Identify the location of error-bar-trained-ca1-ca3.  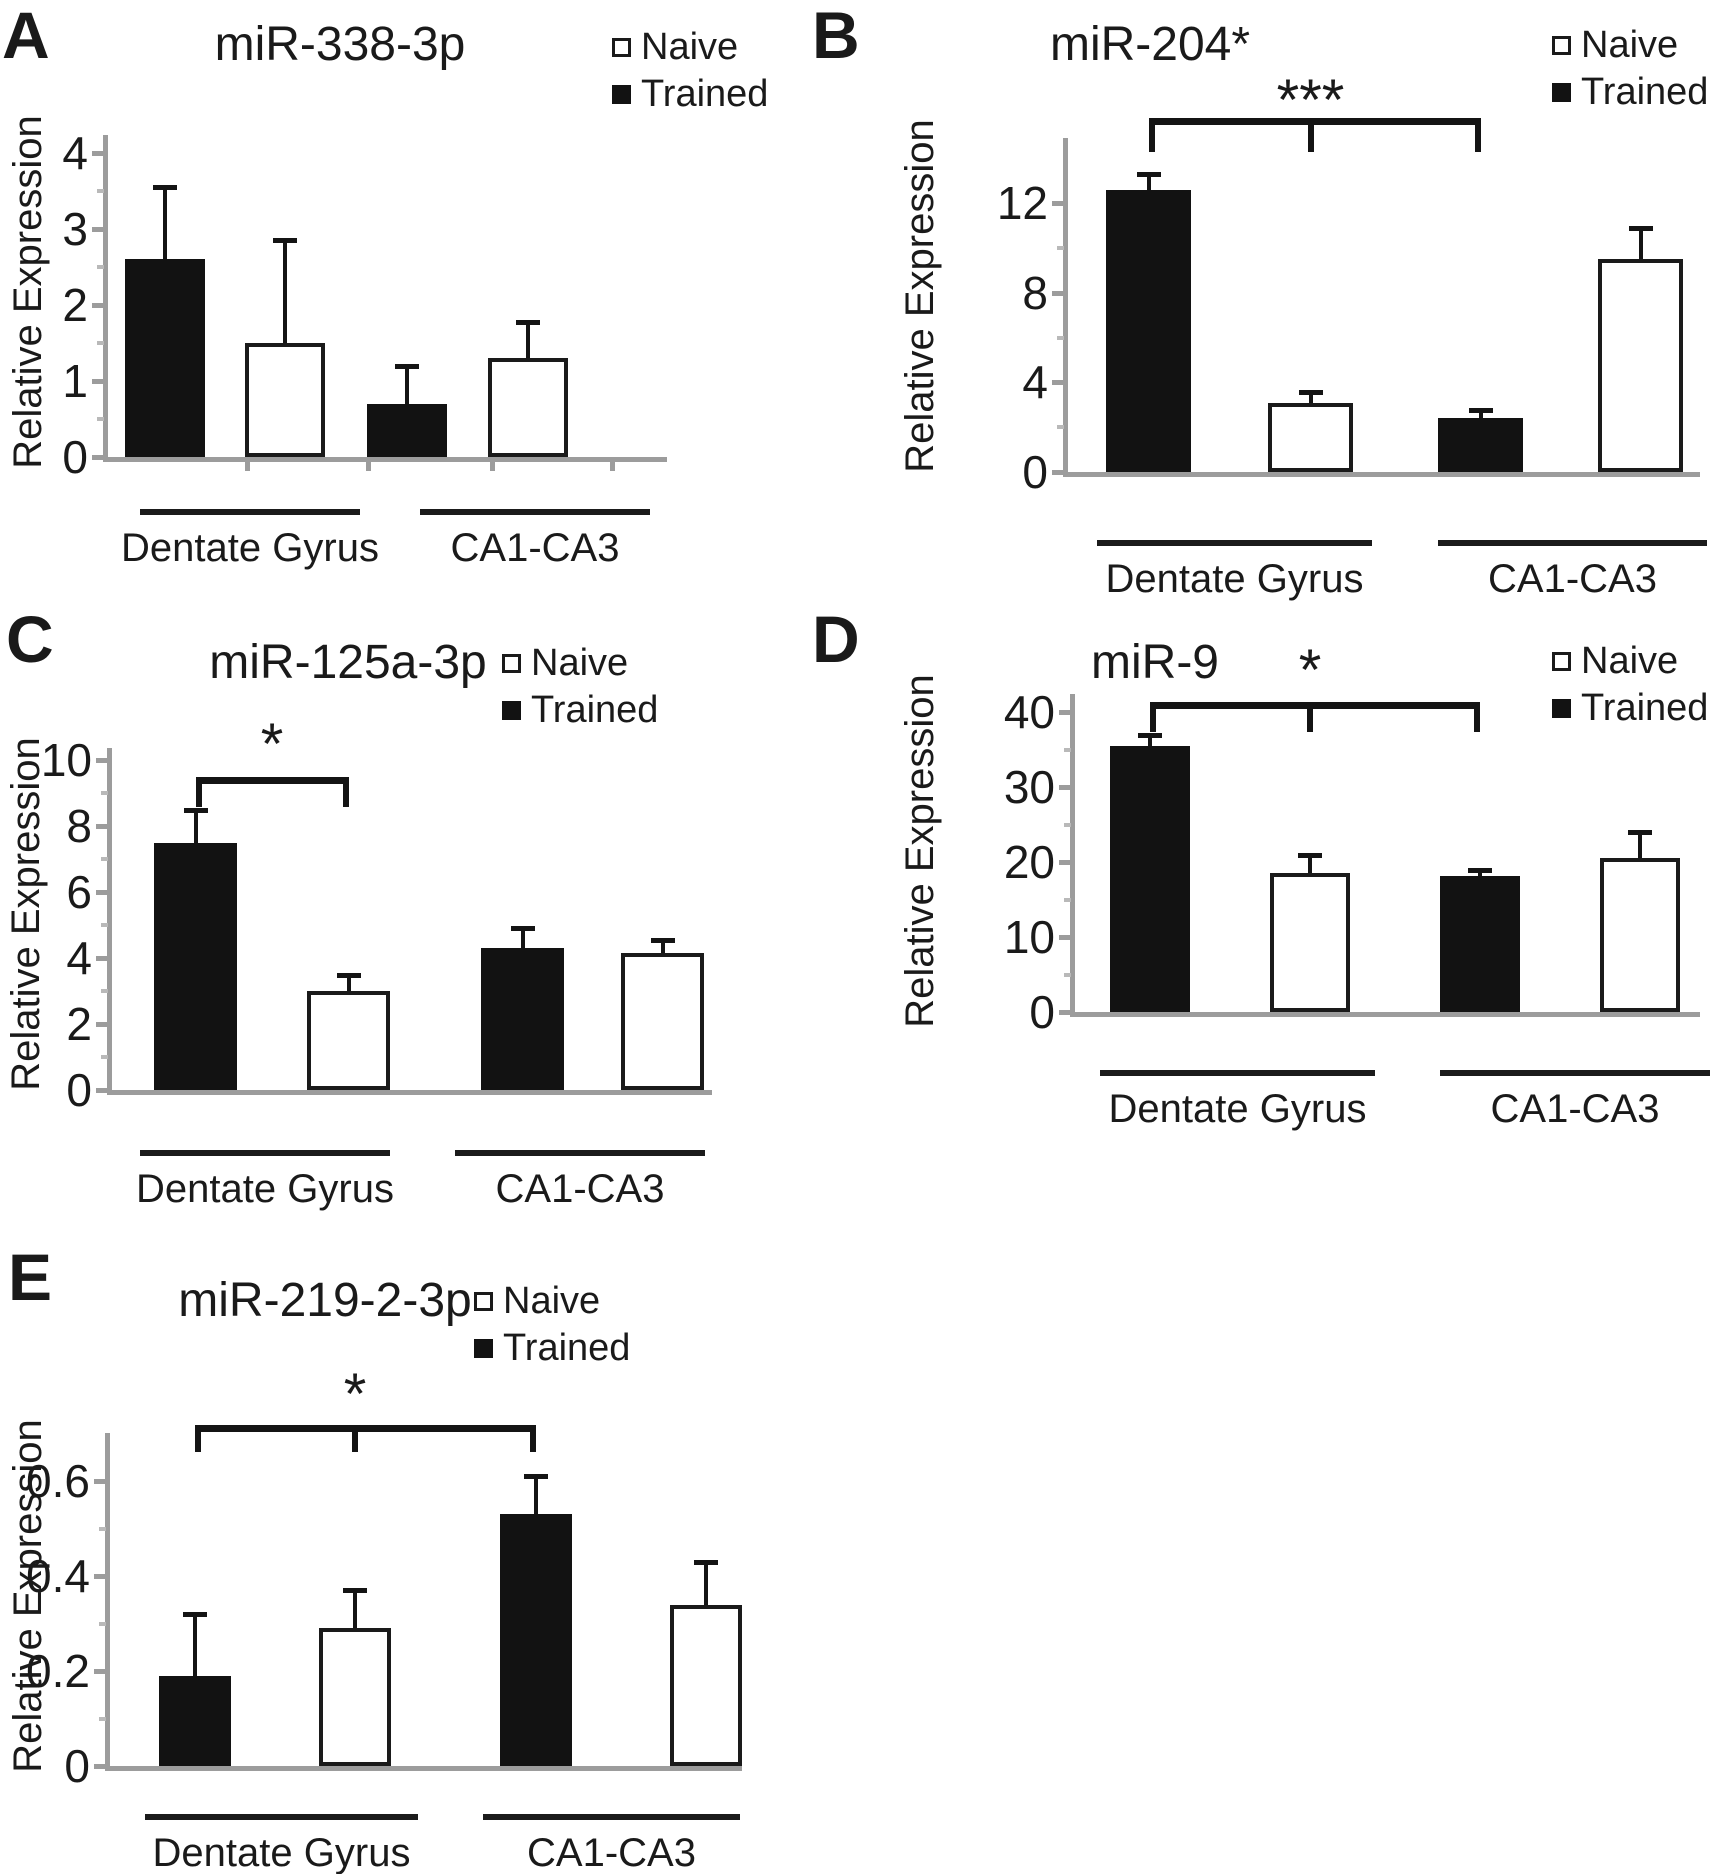
(407, 384).